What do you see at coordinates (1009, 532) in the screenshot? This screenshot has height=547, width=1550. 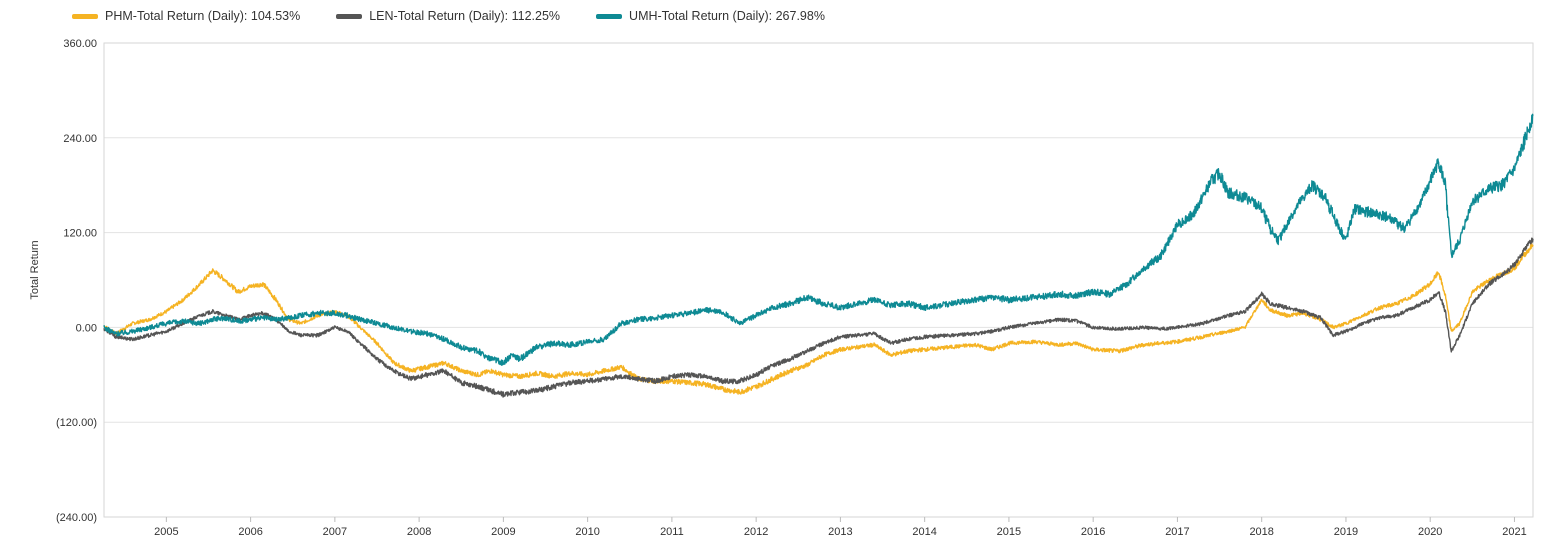 I see `x-tick-label: 2015` at bounding box center [1009, 532].